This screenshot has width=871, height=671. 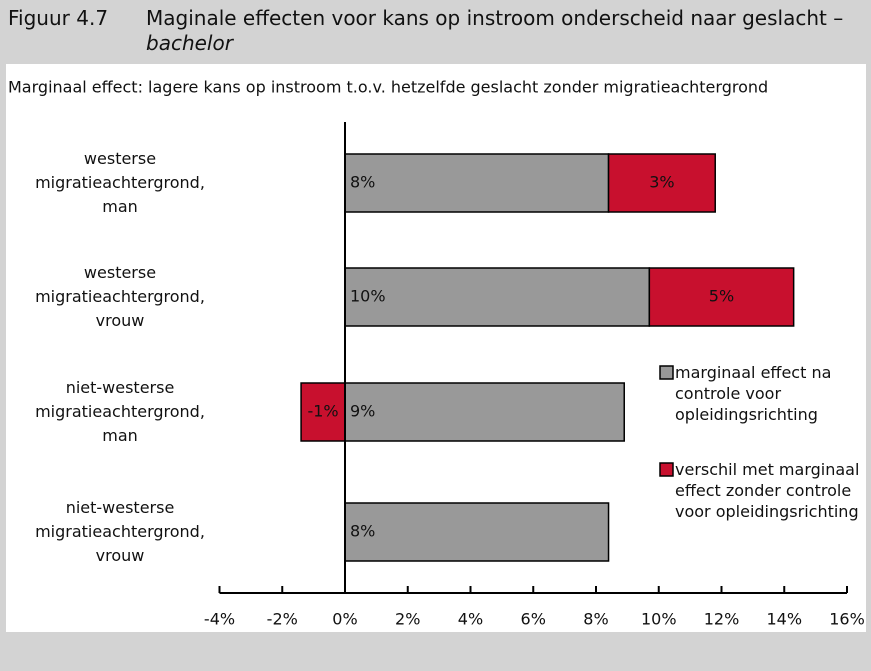 I want to click on category-label: niet-westerse migratieachtergrond, man, so click(x=120, y=411).